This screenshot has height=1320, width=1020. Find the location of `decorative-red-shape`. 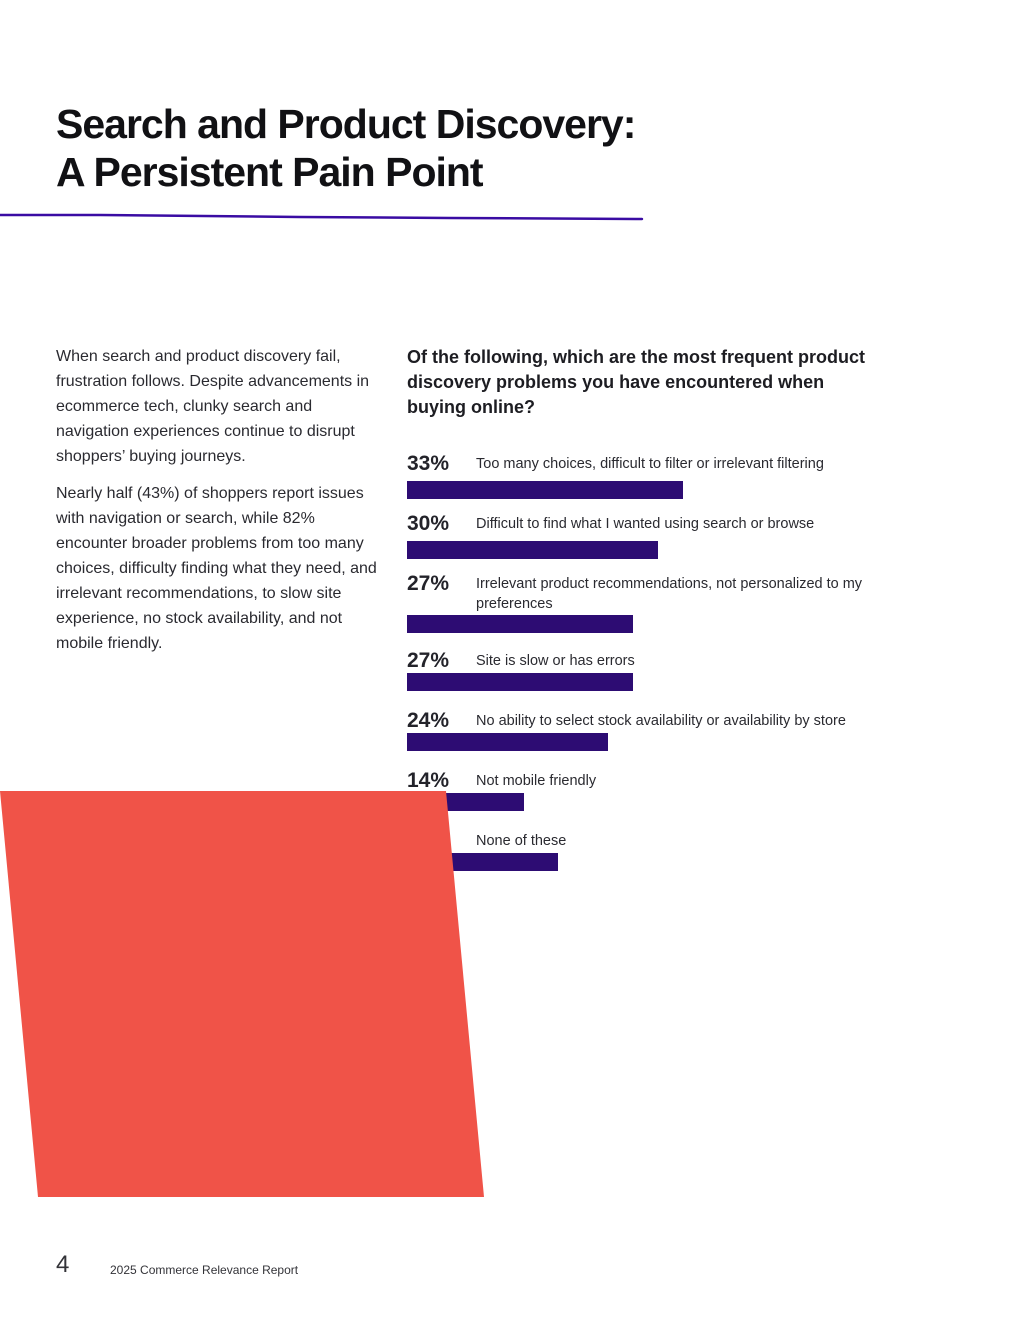

decorative-red-shape is located at coordinates (242, 994).